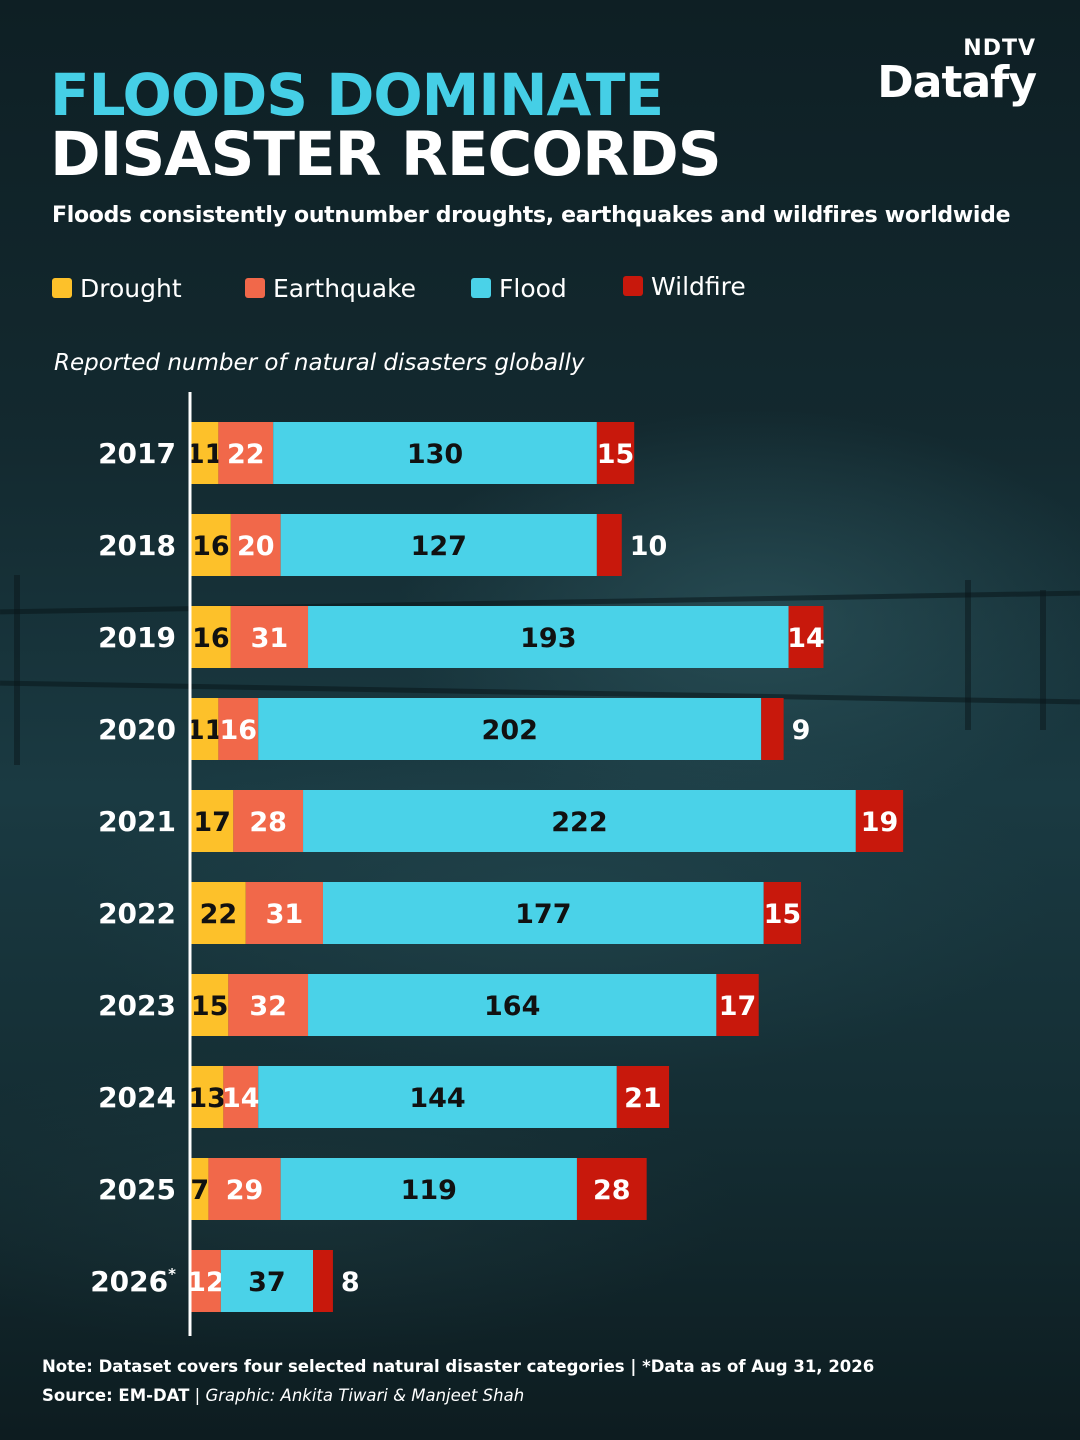 The height and width of the screenshot is (1440, 1080). I want to click on data-label-flood: 144, so click(437, 1098).